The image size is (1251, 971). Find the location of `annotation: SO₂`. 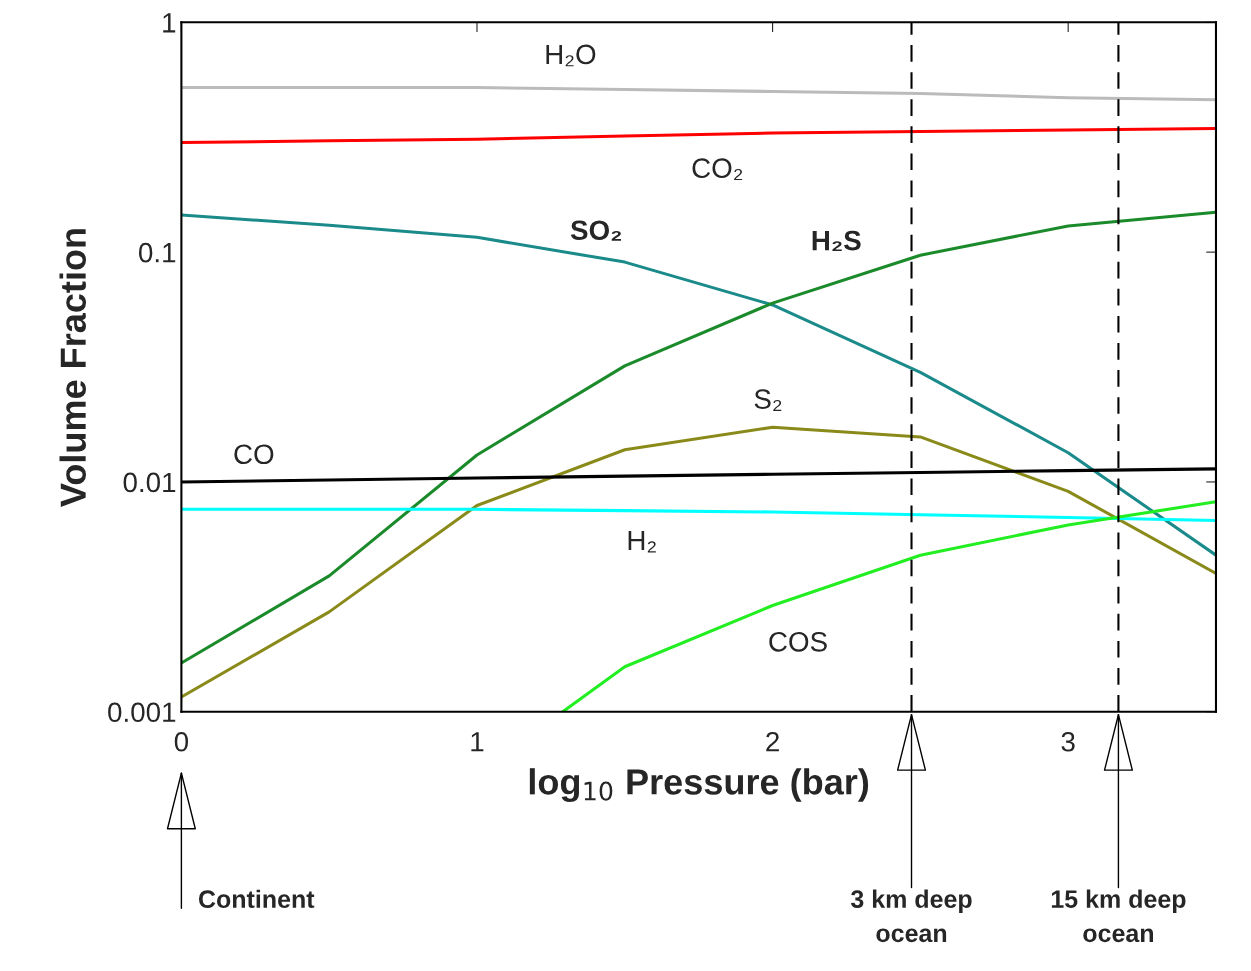

annotation: SO₂ is located at coordinates (596, 230).